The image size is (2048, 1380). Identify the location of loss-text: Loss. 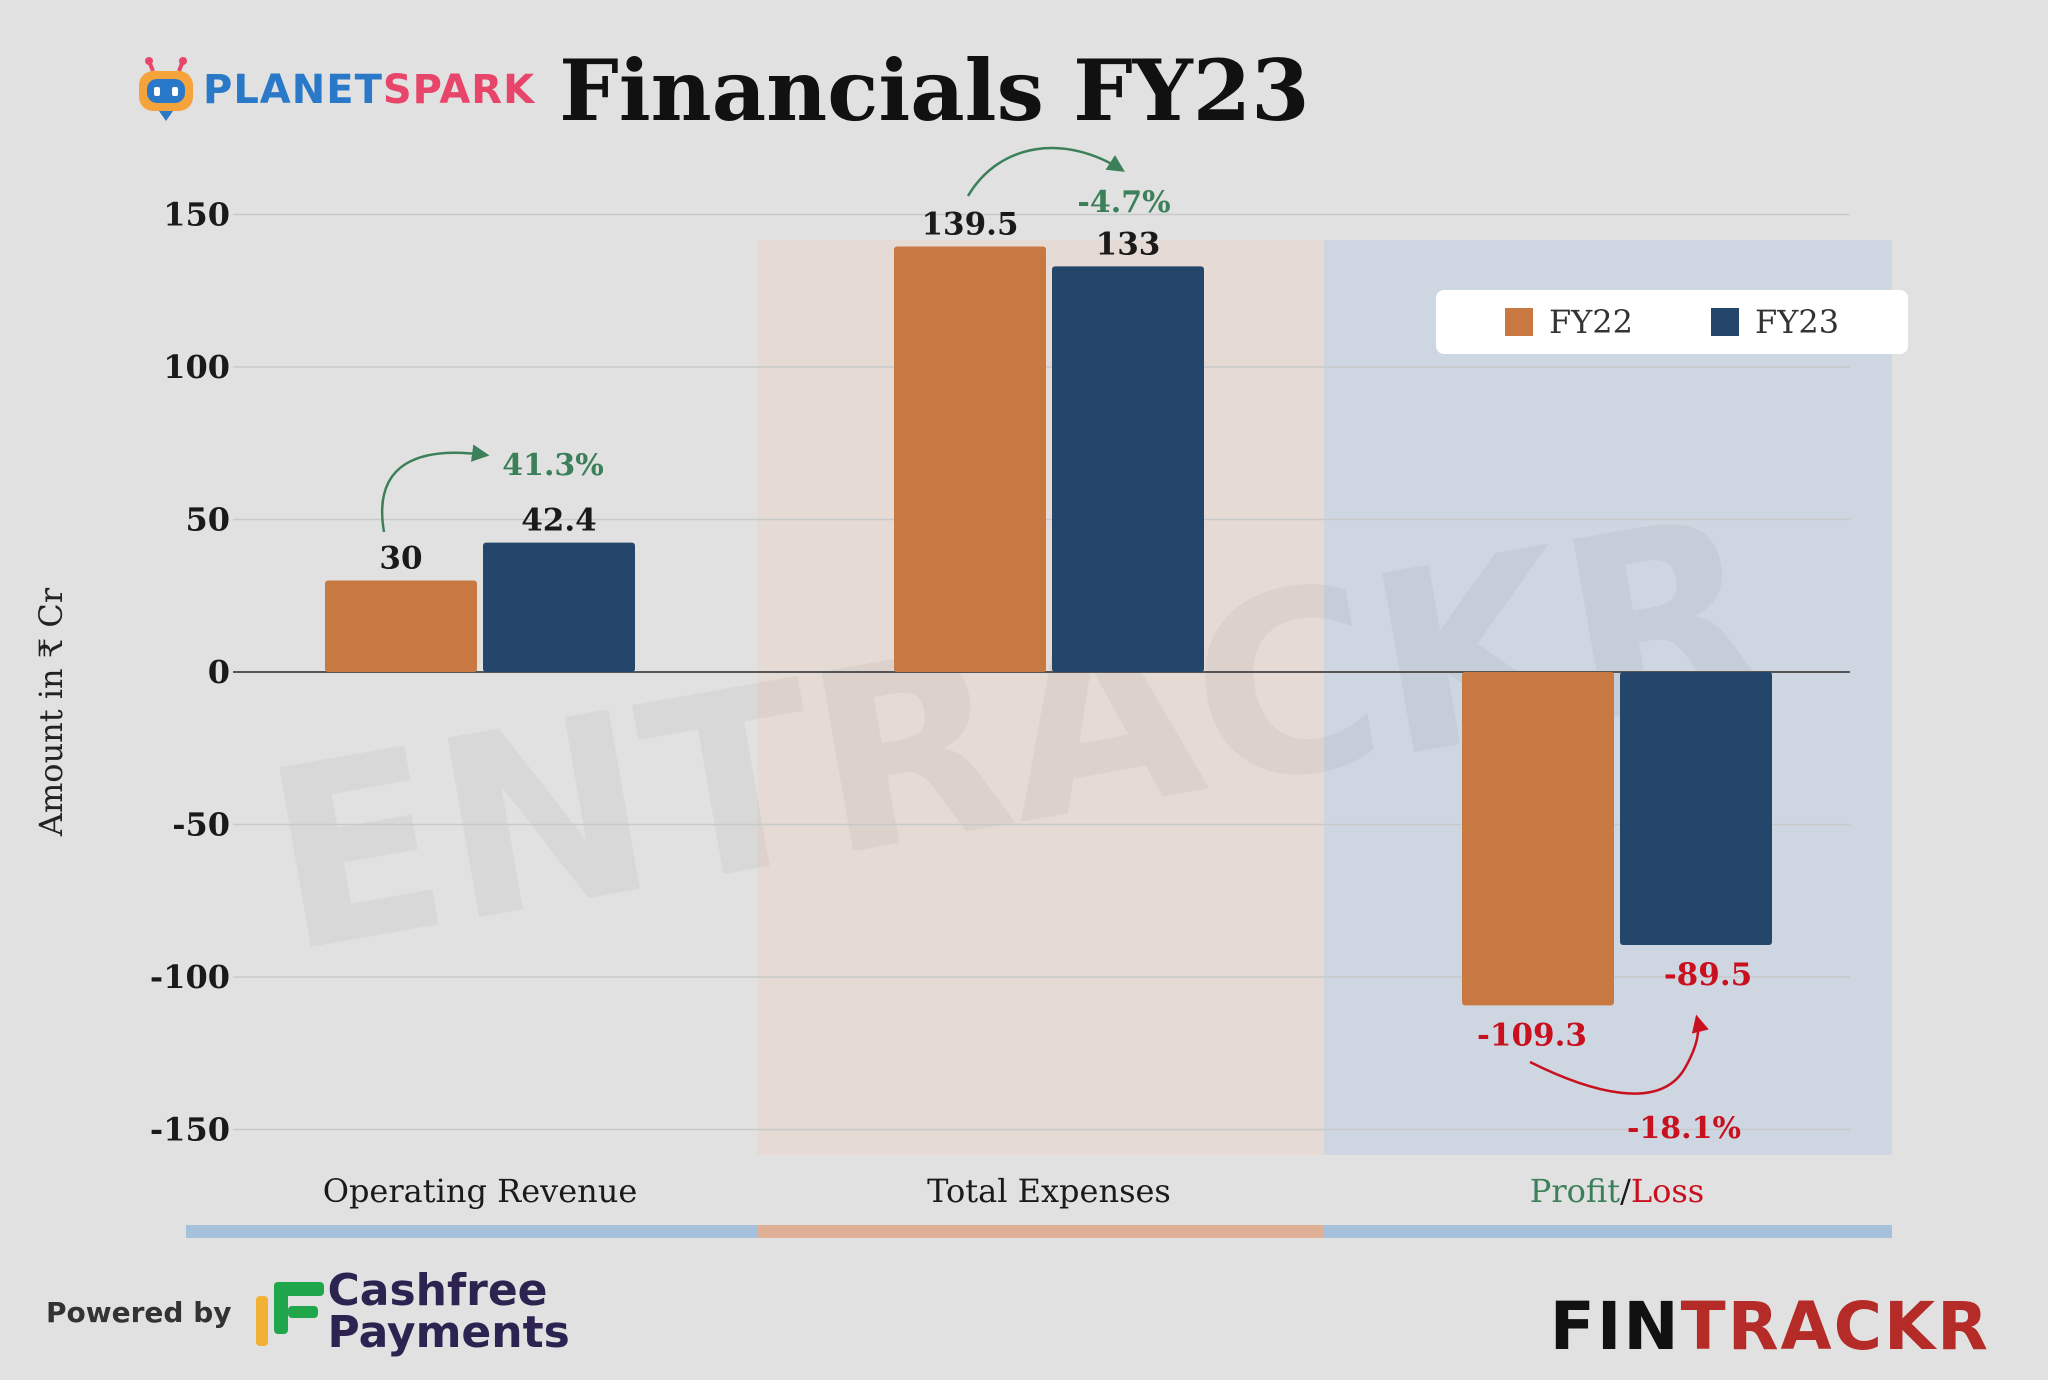
(1667, 1191).